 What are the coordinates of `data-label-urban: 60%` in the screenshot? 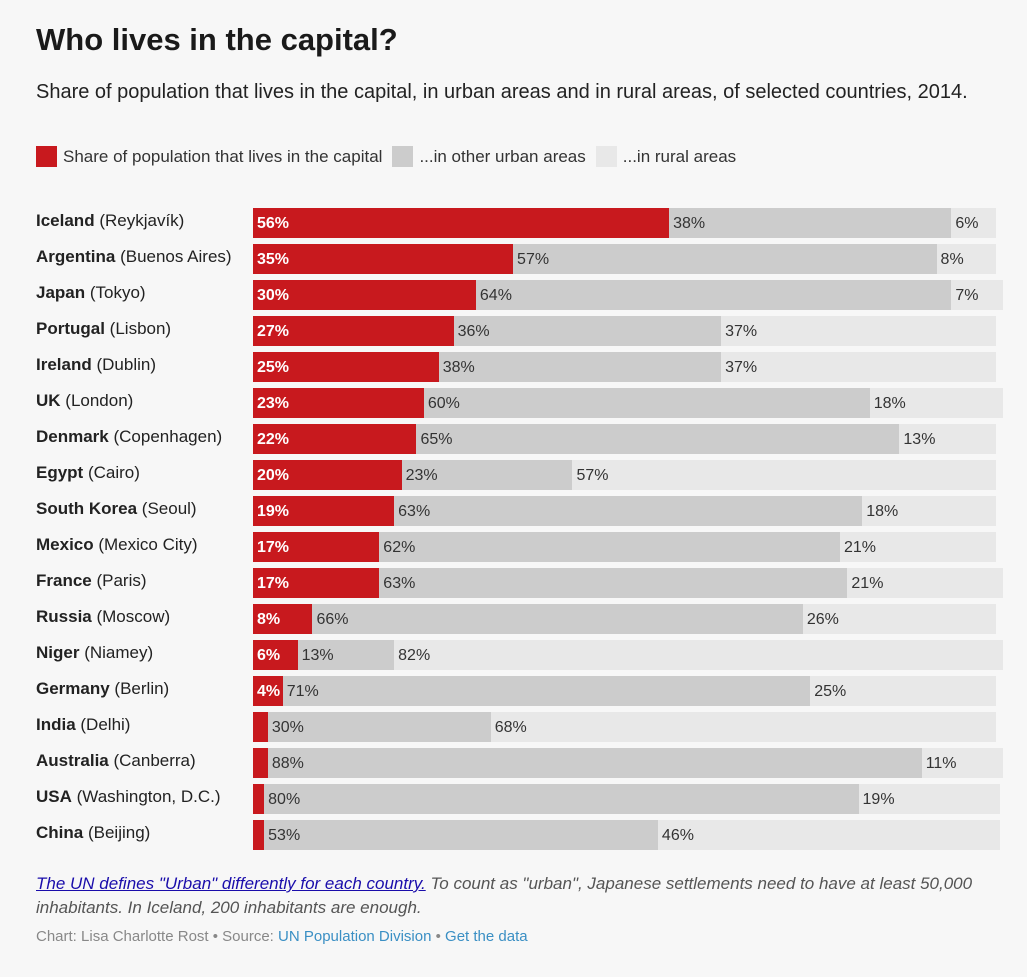 It's located at (443, 403).